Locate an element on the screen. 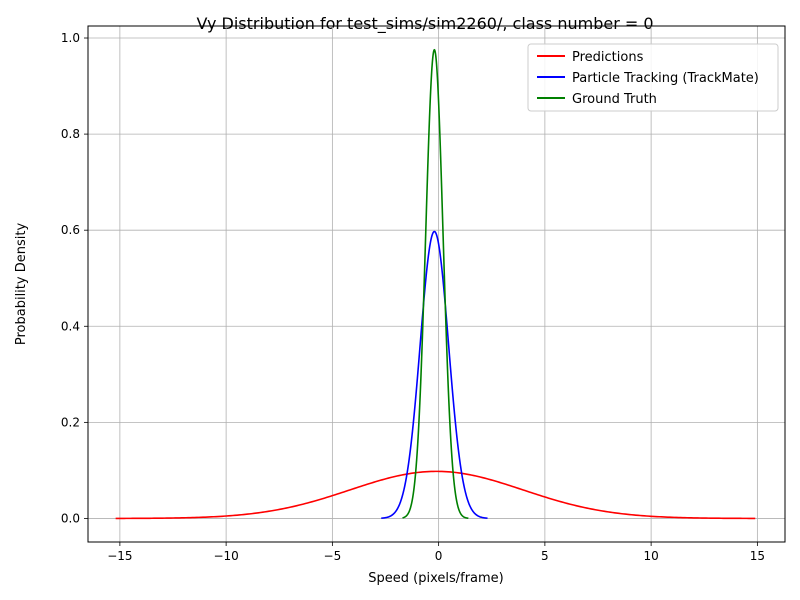 This screenshot has height=600, width=800. x-axis: −15 −10 −5 0 5 10 15 is located at coordinates (436, 552).